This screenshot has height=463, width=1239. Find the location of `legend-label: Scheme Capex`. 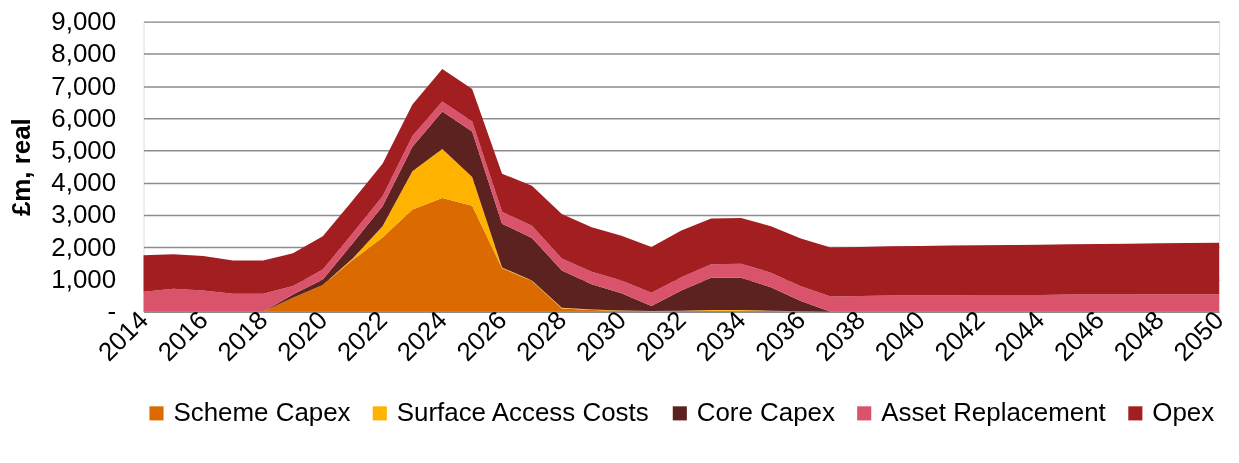

legend-label: Scheme Capex is located at coordinates (262, 412).